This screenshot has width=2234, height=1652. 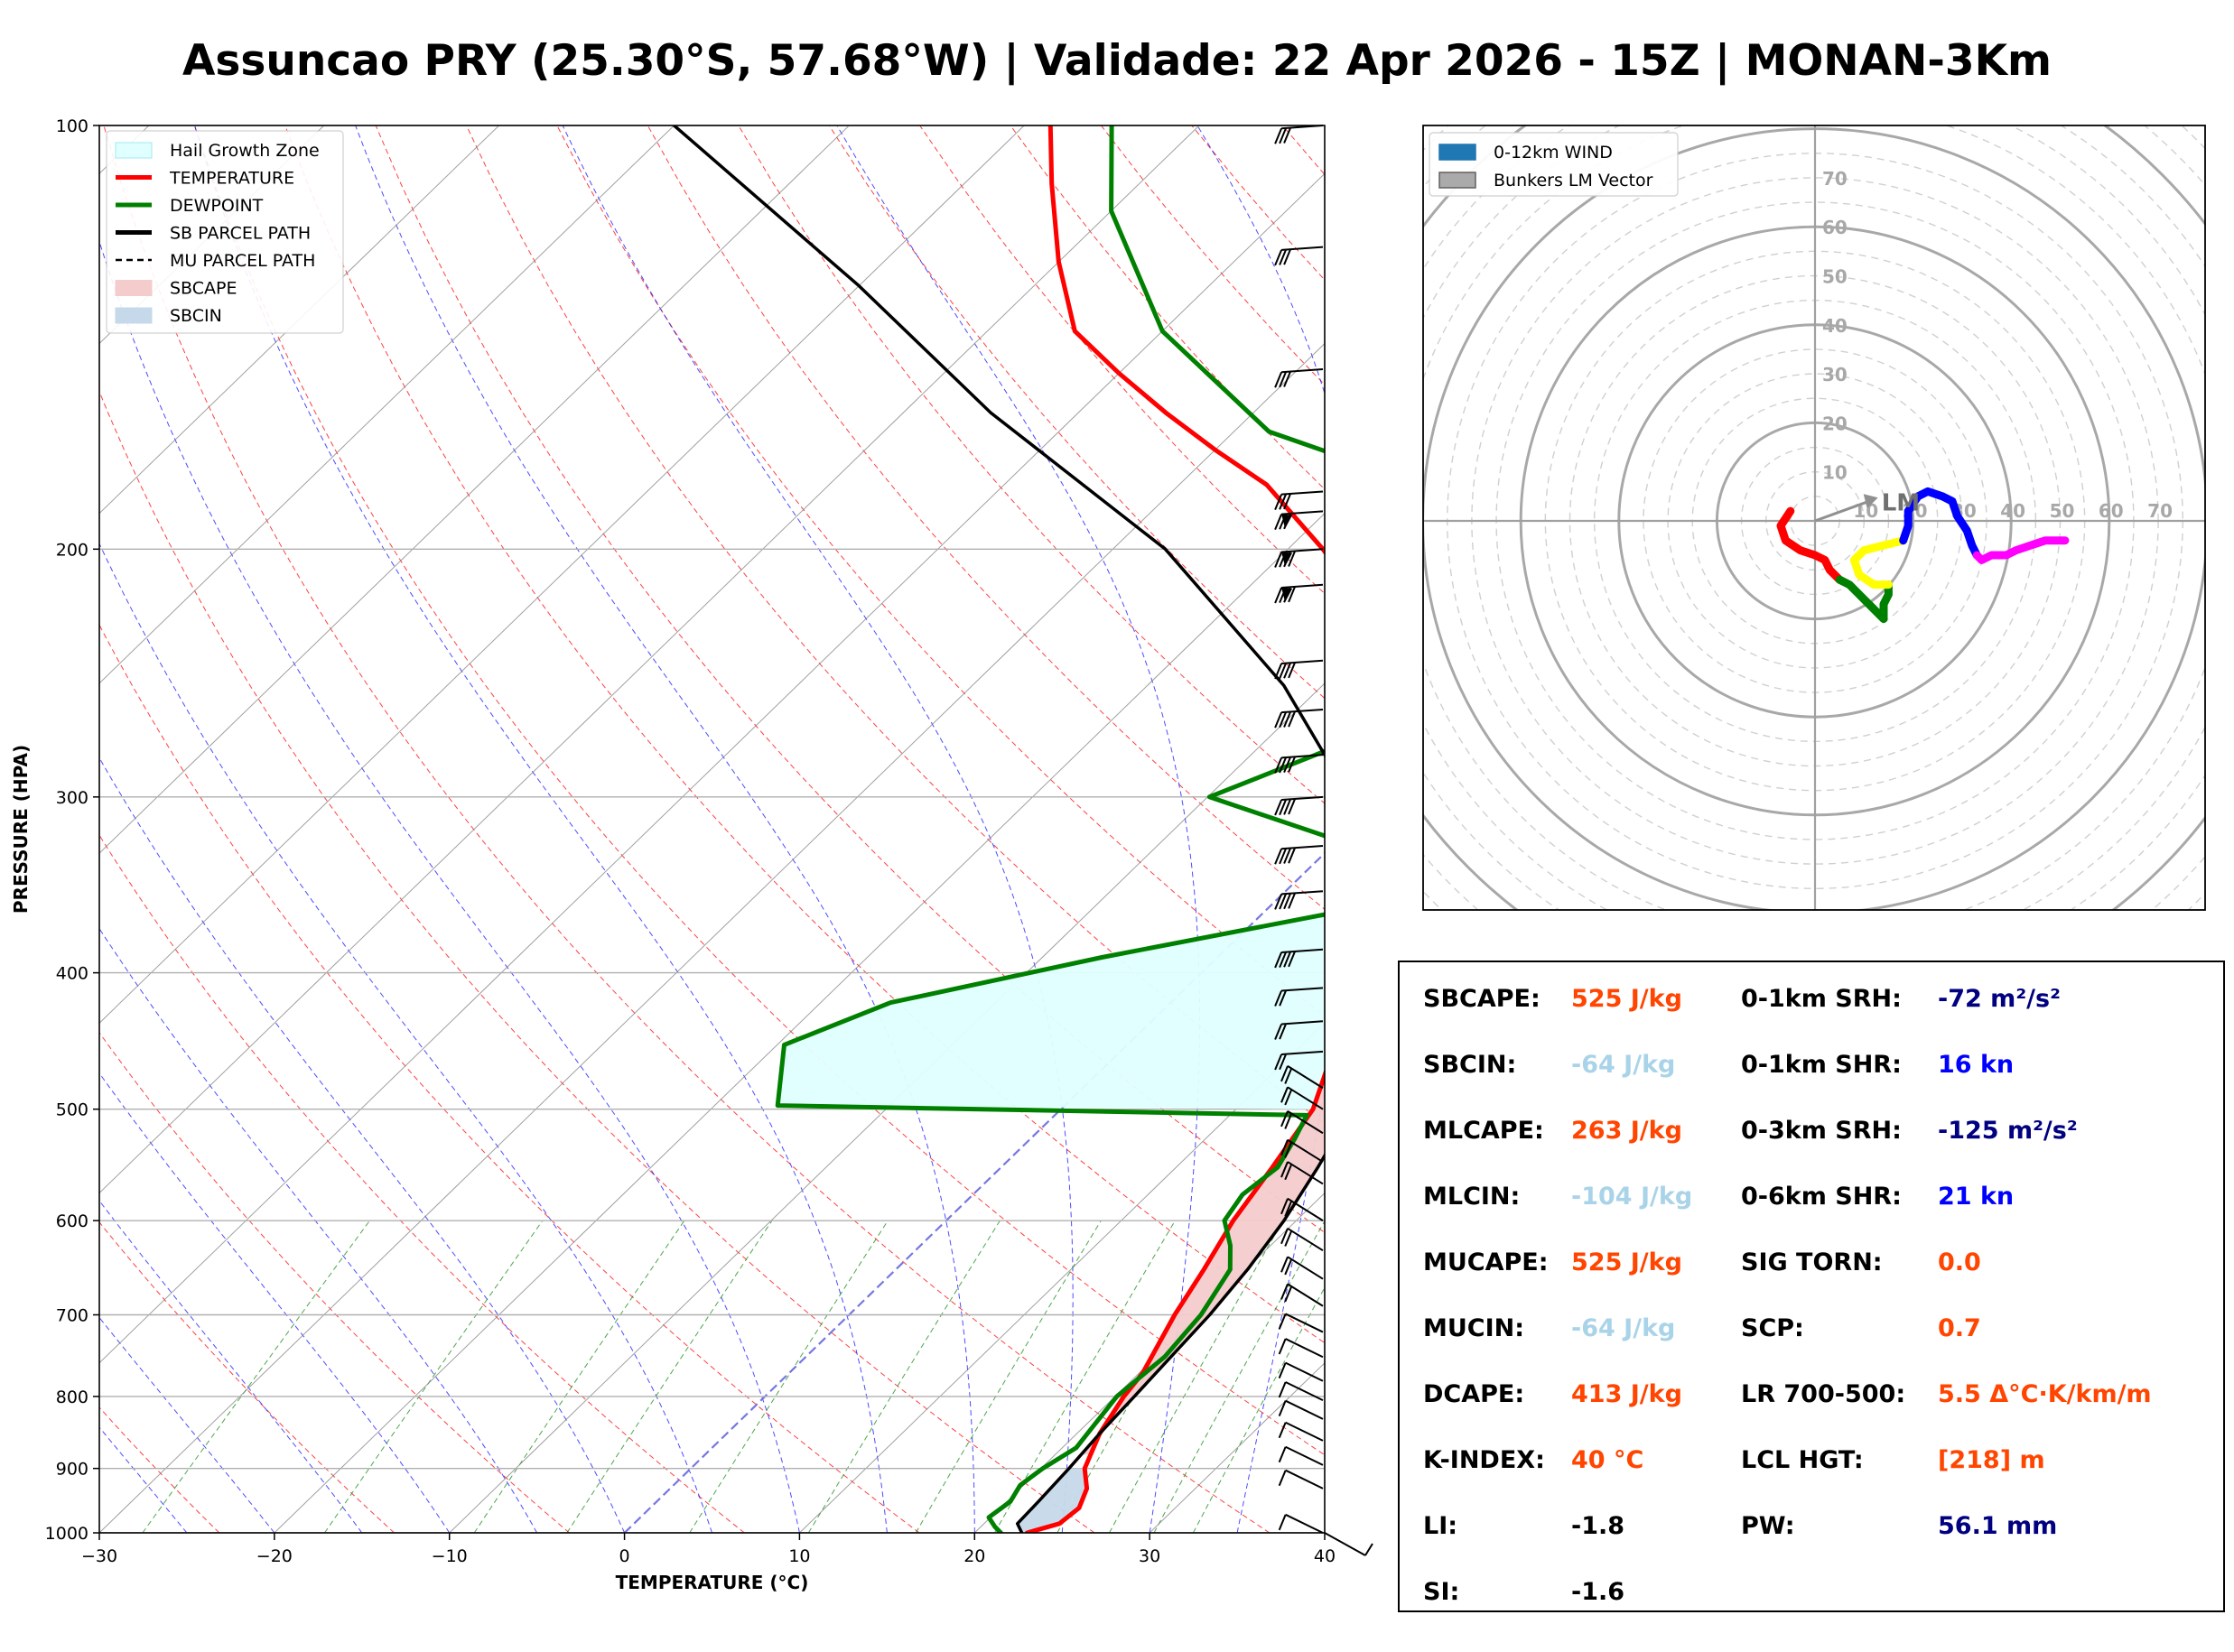 What do you see at coordinates (1486, 1262) in the screenshot?
I see `index-label: MUCAPE:` at bounding box center [1486, 1262].